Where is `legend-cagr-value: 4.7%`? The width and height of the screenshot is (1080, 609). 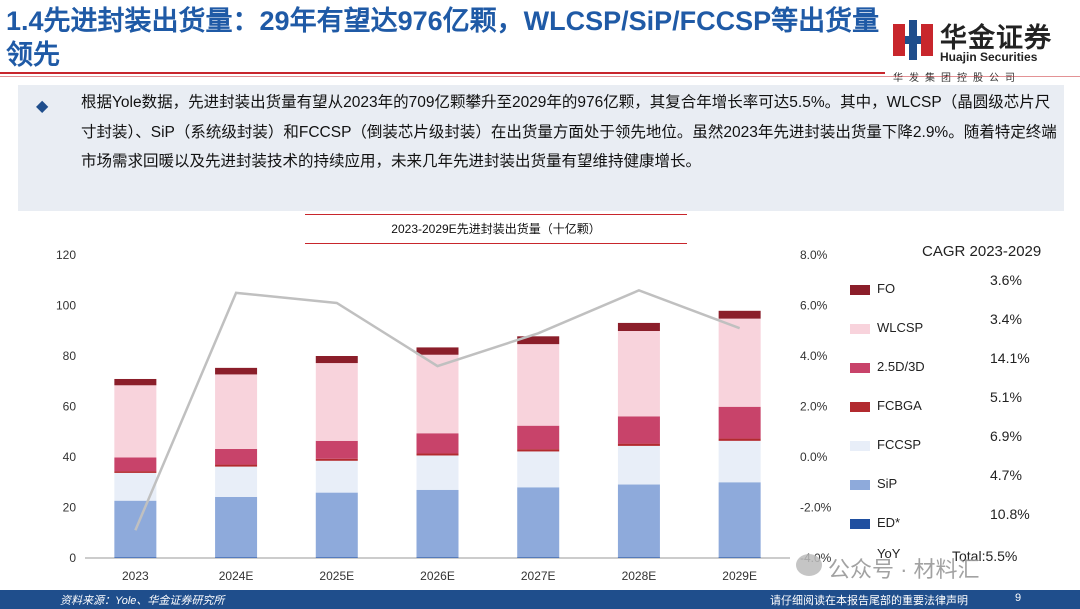 legend-cagr-value: 4.7% is located at coordinates (1006, 475).